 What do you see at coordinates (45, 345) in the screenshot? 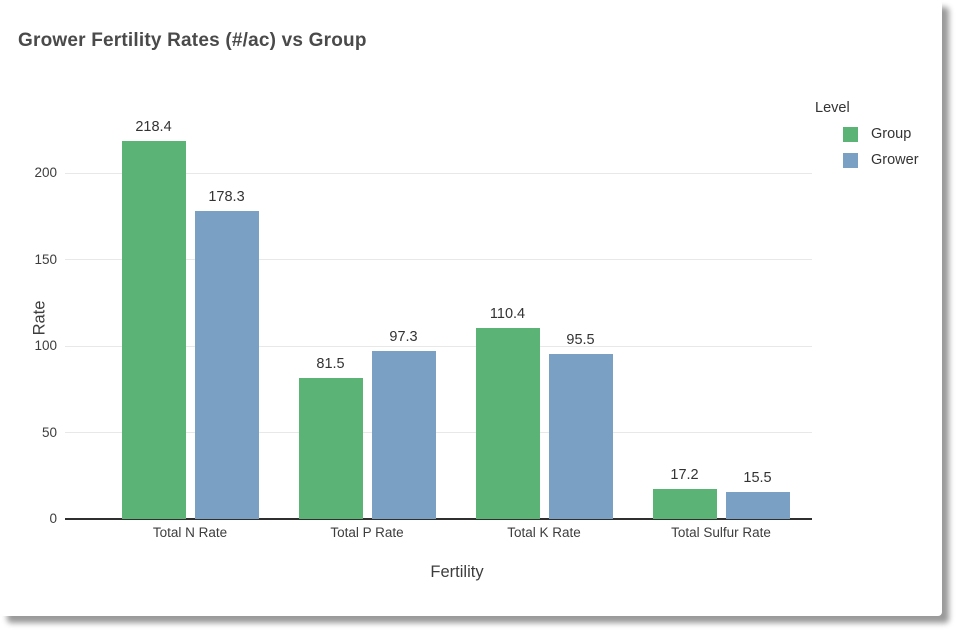
I see `y-tick-label: 100` at bounding box center [45, 345].